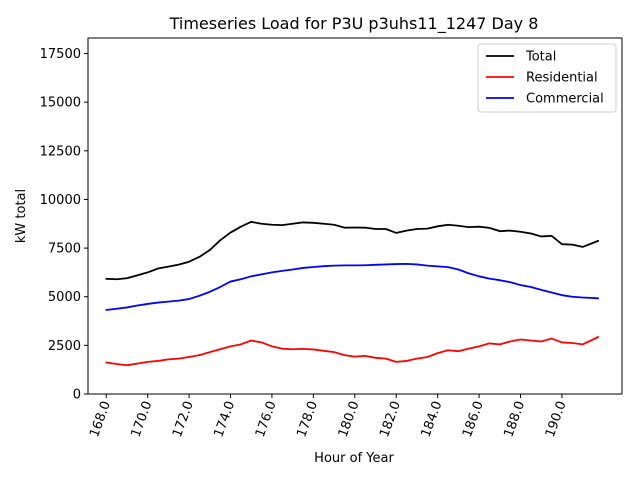 This screenshot has width=640, height=480. I want to click on y-tick-label: 17500, so click(60, 54).